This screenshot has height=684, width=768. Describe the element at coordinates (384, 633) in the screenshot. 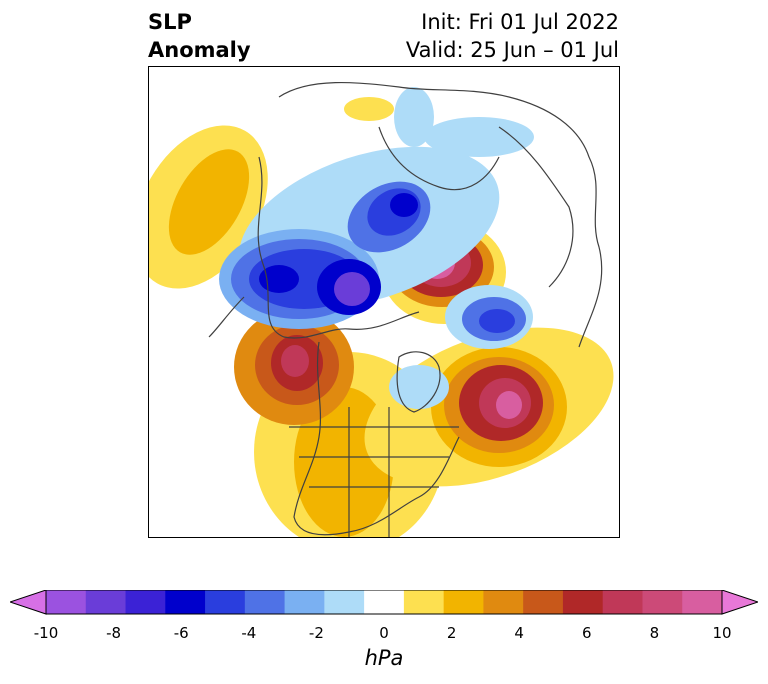

I see `colorbar-tick-label: 0` at that location.